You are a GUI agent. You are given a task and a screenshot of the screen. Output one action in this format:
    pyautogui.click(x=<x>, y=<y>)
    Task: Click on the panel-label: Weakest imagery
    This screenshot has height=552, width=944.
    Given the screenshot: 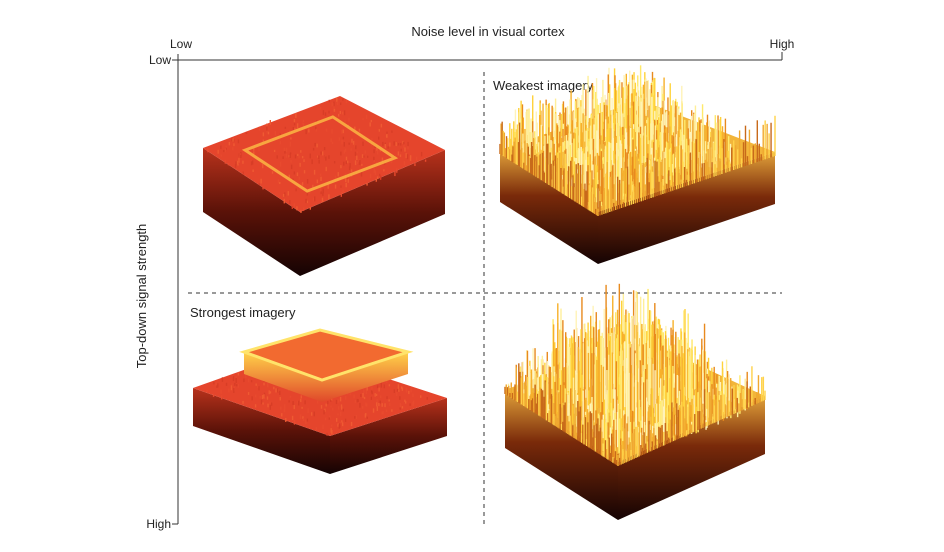 What is the action you would take?
    pyautogui.click(x=543, y=85)
    